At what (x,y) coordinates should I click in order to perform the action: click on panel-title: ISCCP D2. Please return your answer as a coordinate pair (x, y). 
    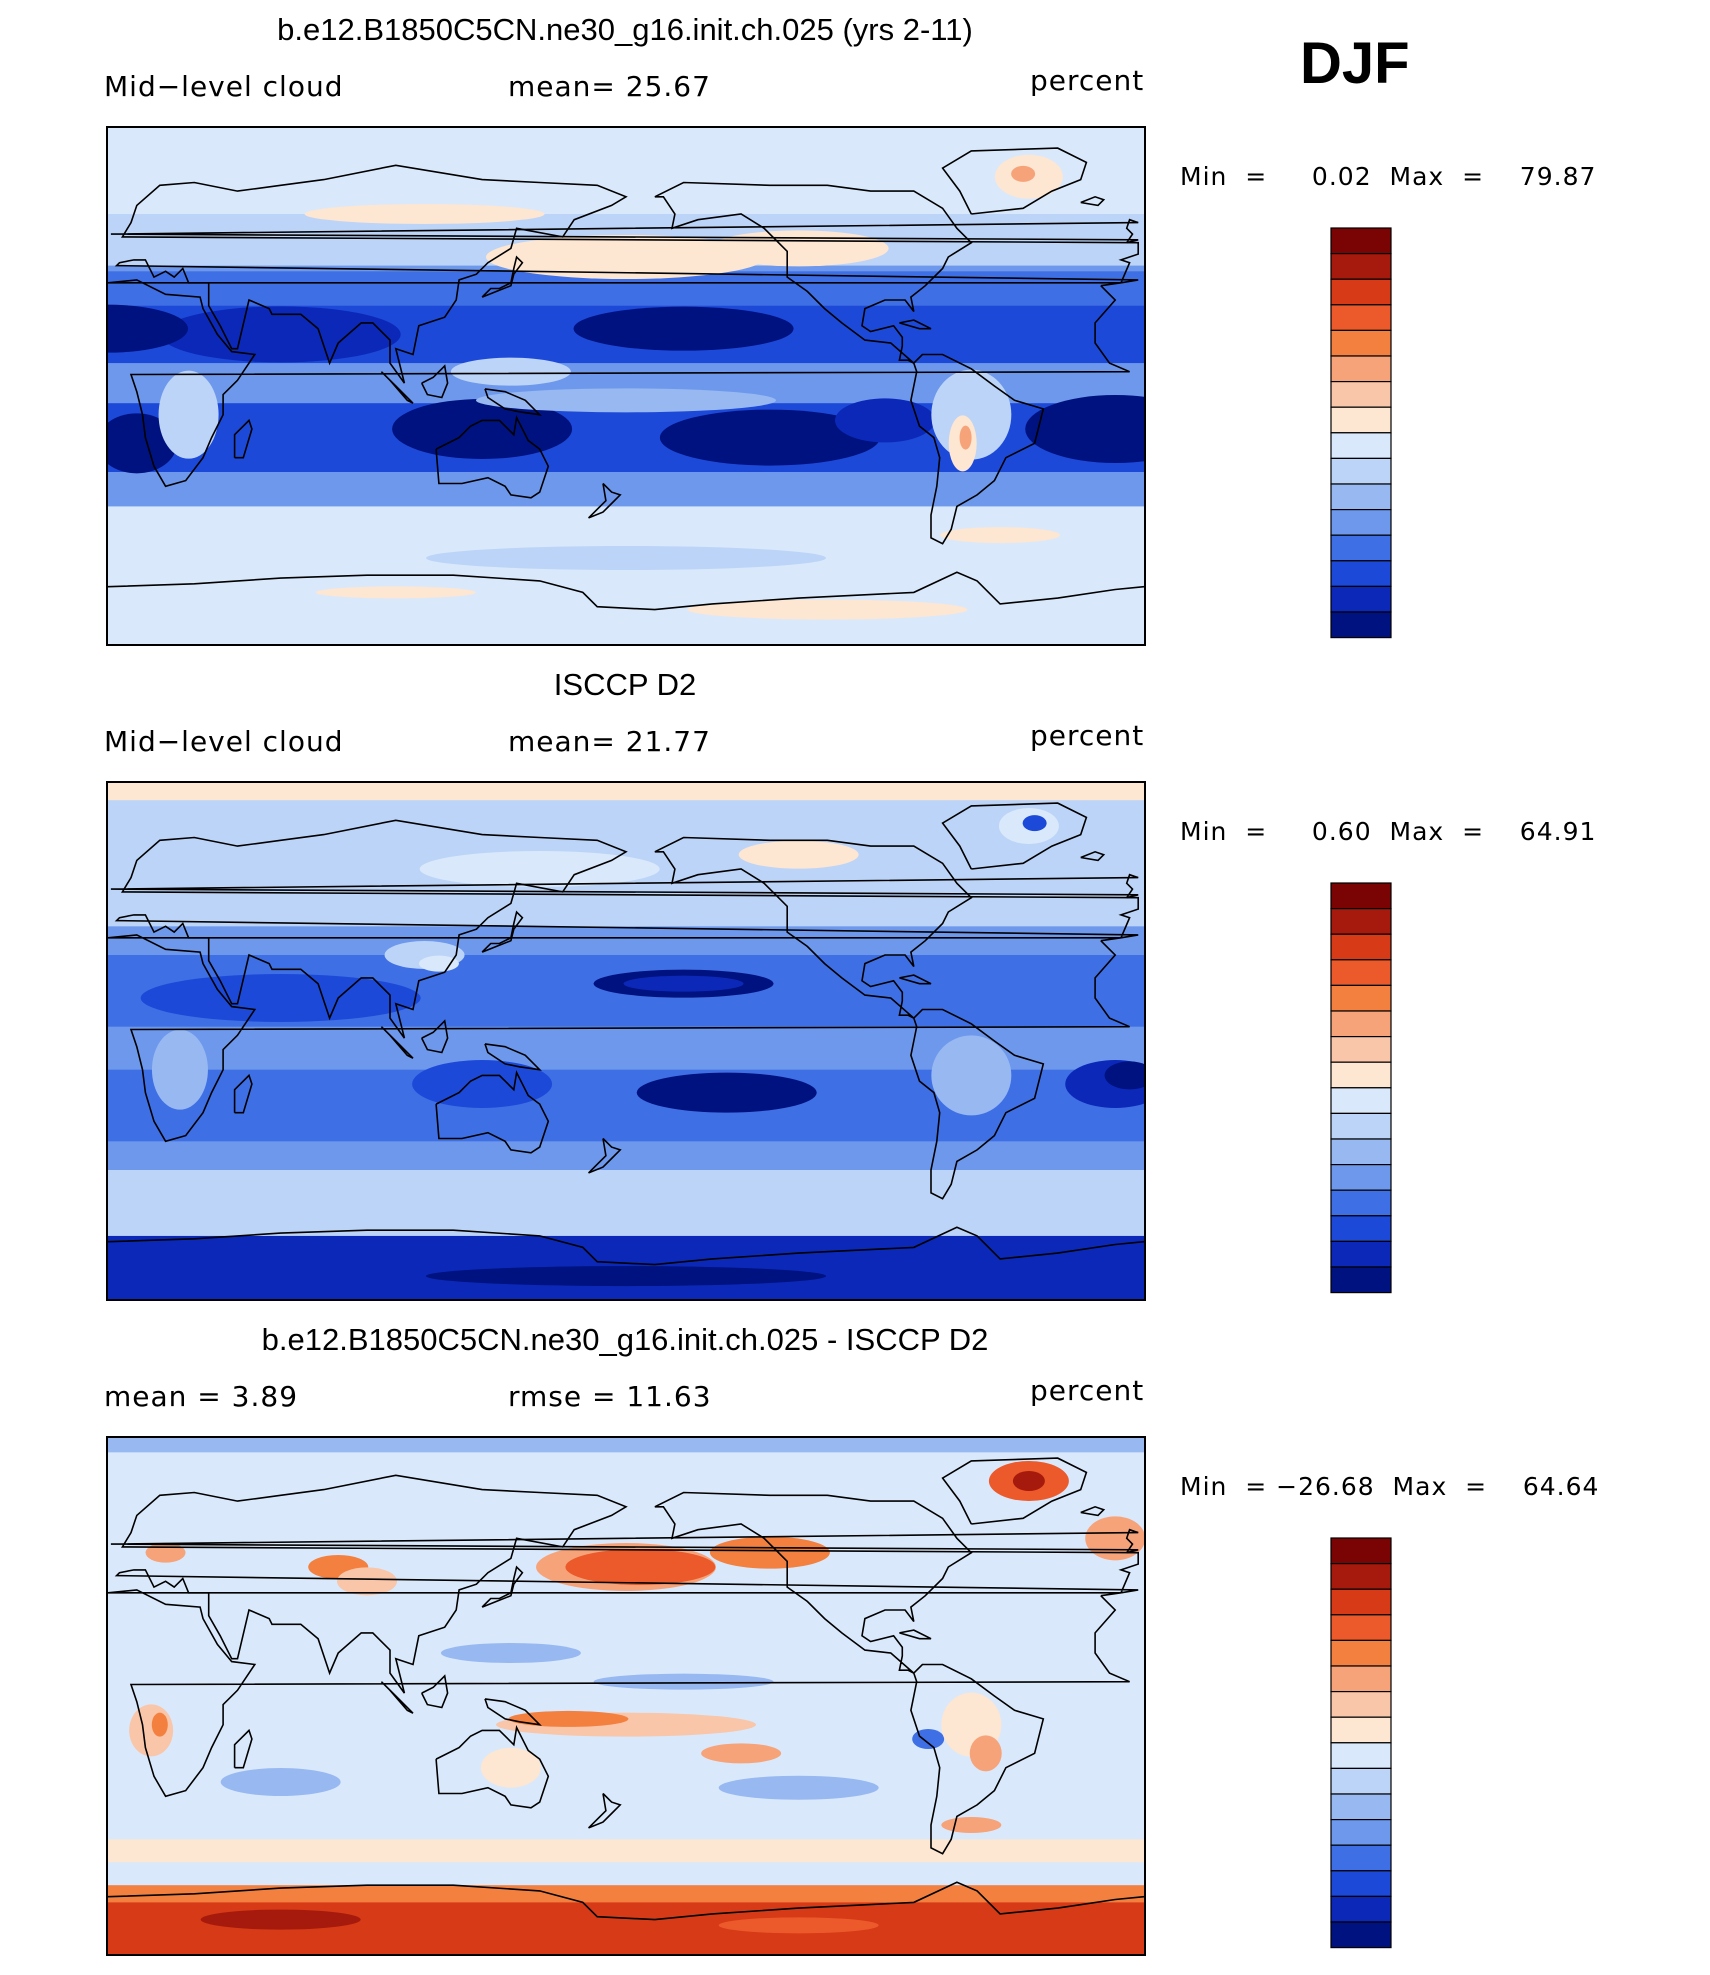
    Looking at the image, I should click on (625, 684).